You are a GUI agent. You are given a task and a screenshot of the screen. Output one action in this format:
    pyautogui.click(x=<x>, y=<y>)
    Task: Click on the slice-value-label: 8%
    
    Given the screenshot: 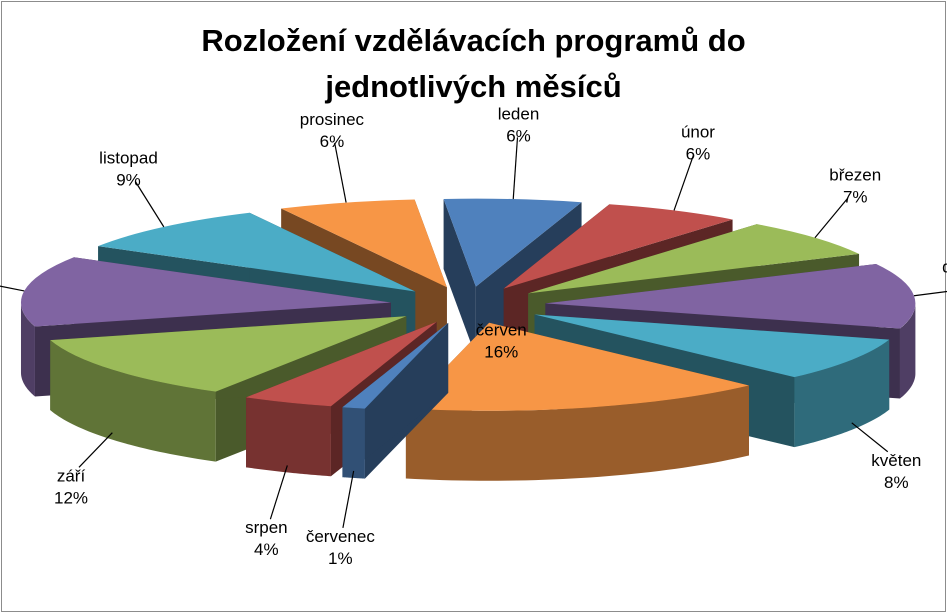 What is the action you would take?
    pyautogui.click(x=896, y=482)
    